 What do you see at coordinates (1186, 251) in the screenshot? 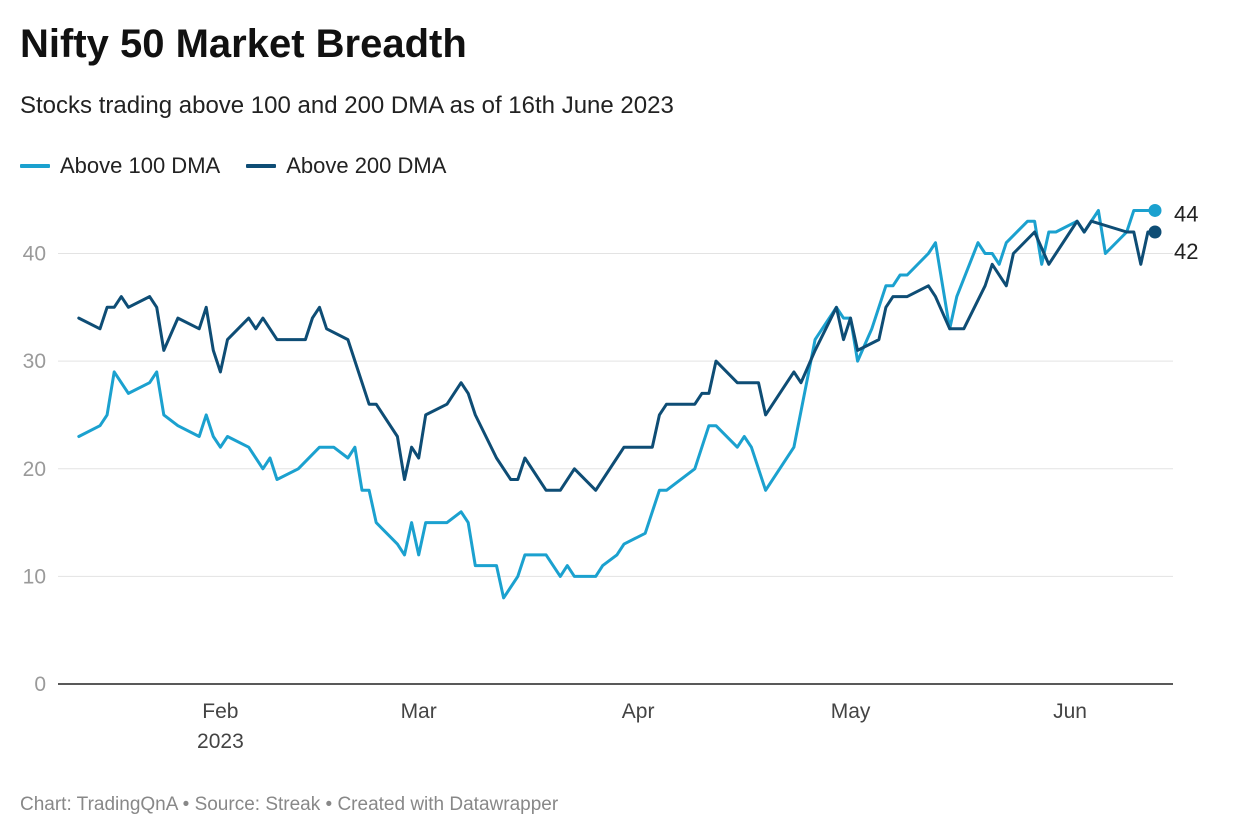
I see `series-end-label-above-200-dma: 42` at bounding box center [1186, 251].